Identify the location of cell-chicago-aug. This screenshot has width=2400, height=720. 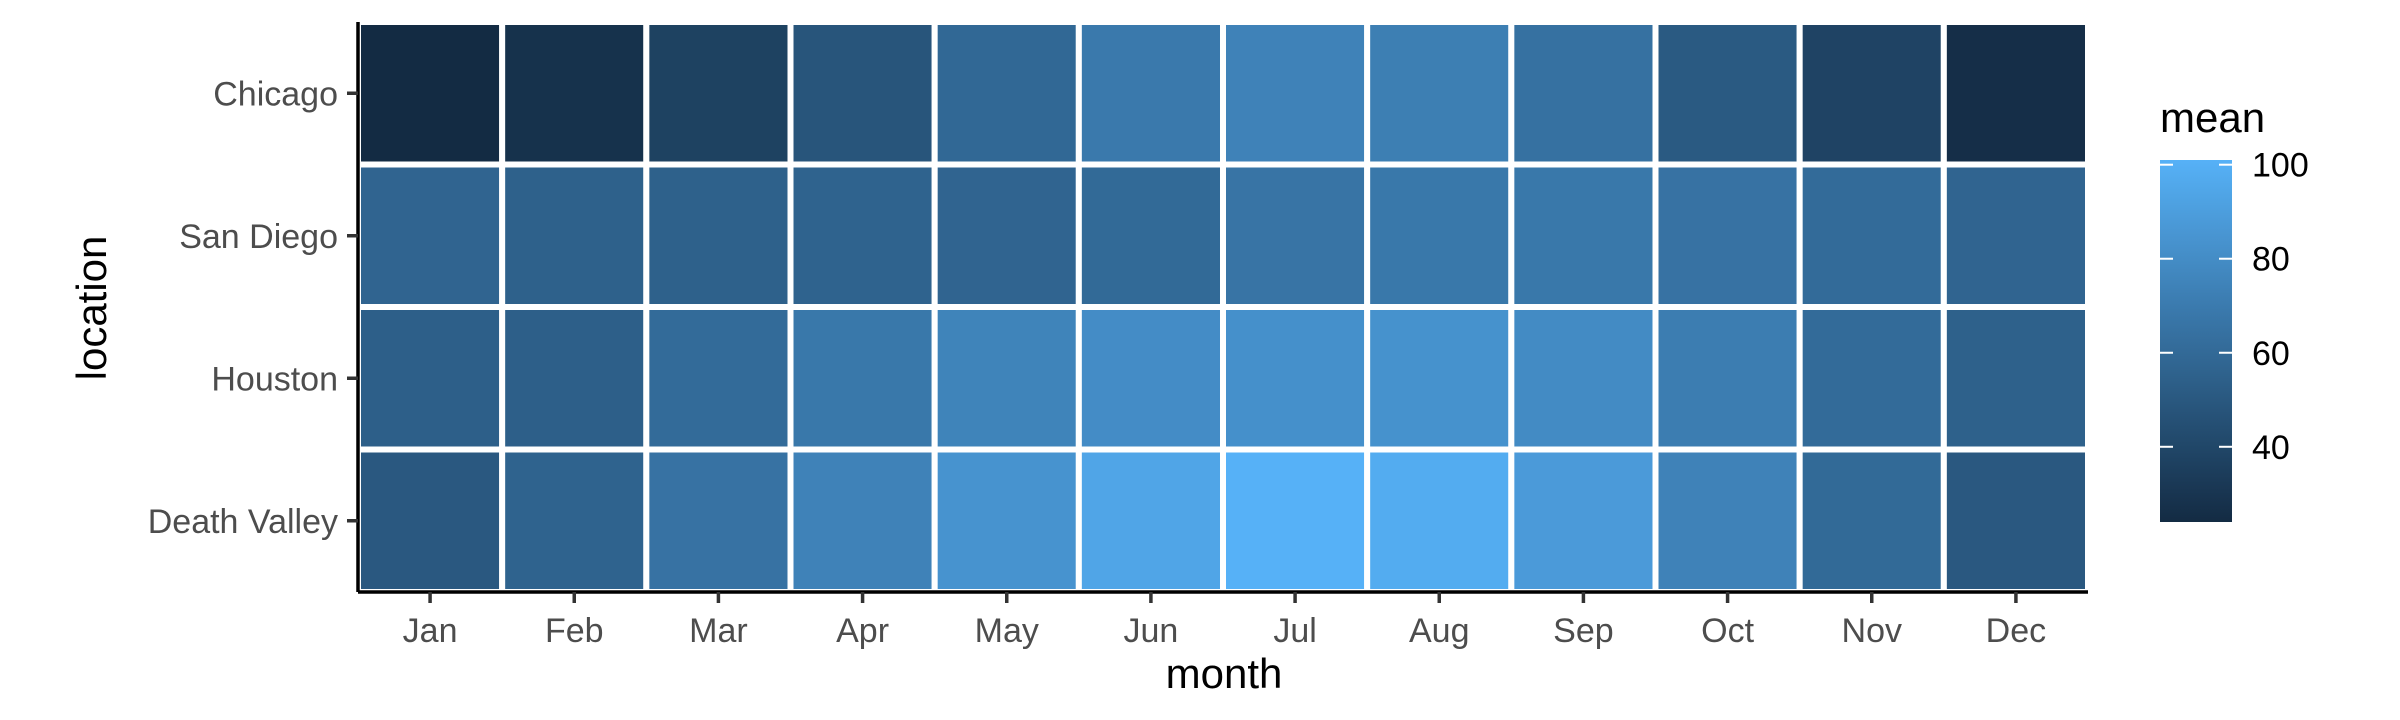
(1439, 93).